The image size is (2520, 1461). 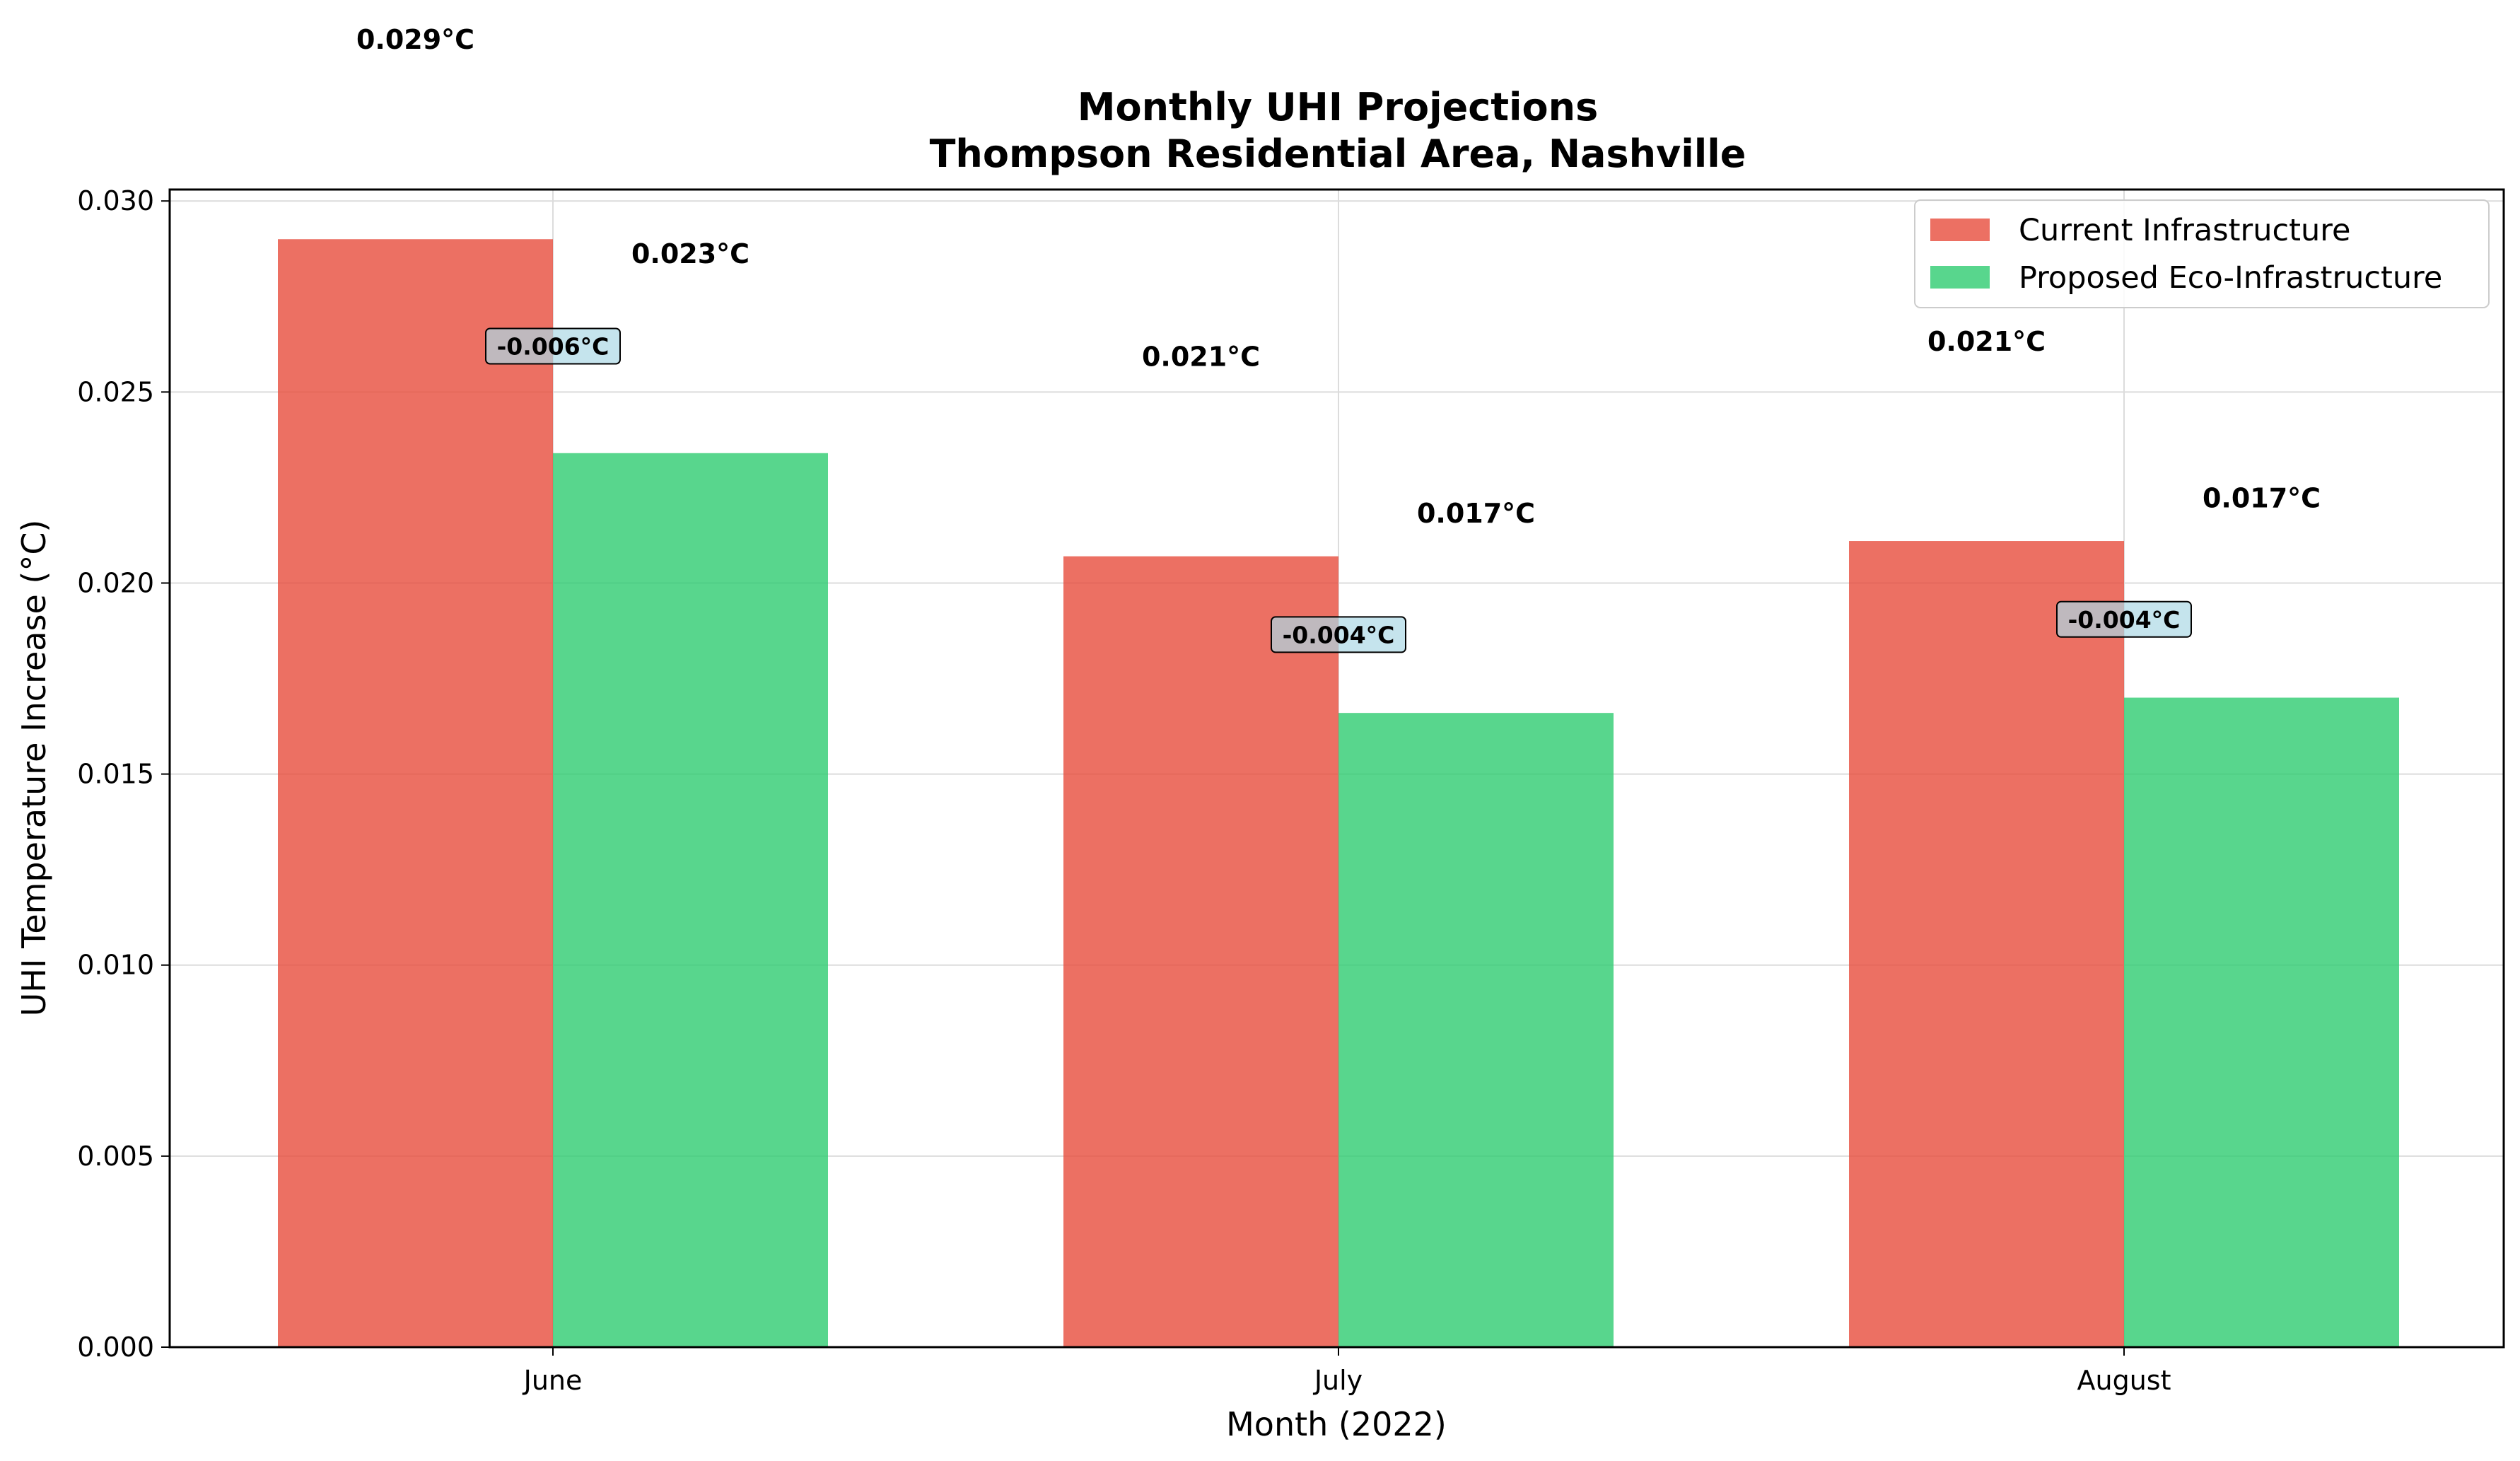 What do you see at coordinates (116, 583) in the screenshot?
I see `y-tick-label: 0.020` at bounding box center [116, 583].